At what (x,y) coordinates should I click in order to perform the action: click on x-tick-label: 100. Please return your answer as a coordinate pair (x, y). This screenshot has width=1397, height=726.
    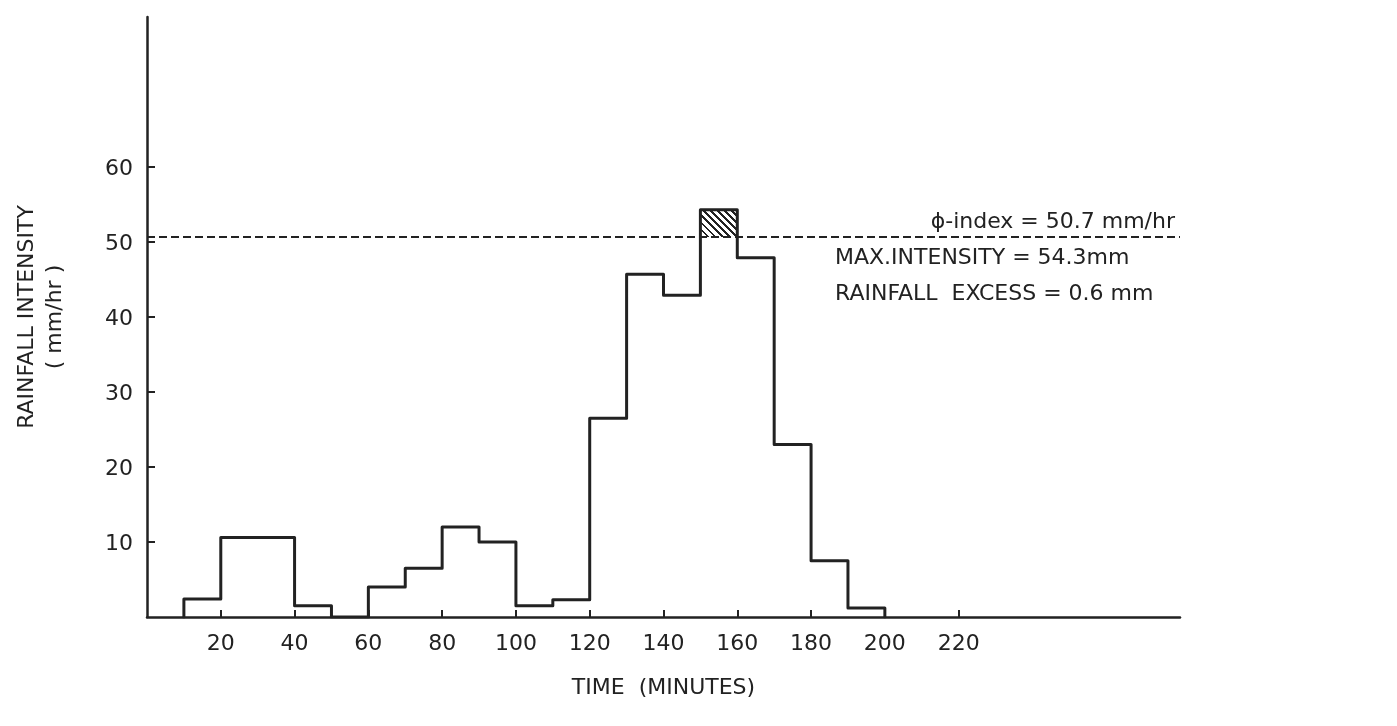
    Looking at the image, I should click on (515, 642).